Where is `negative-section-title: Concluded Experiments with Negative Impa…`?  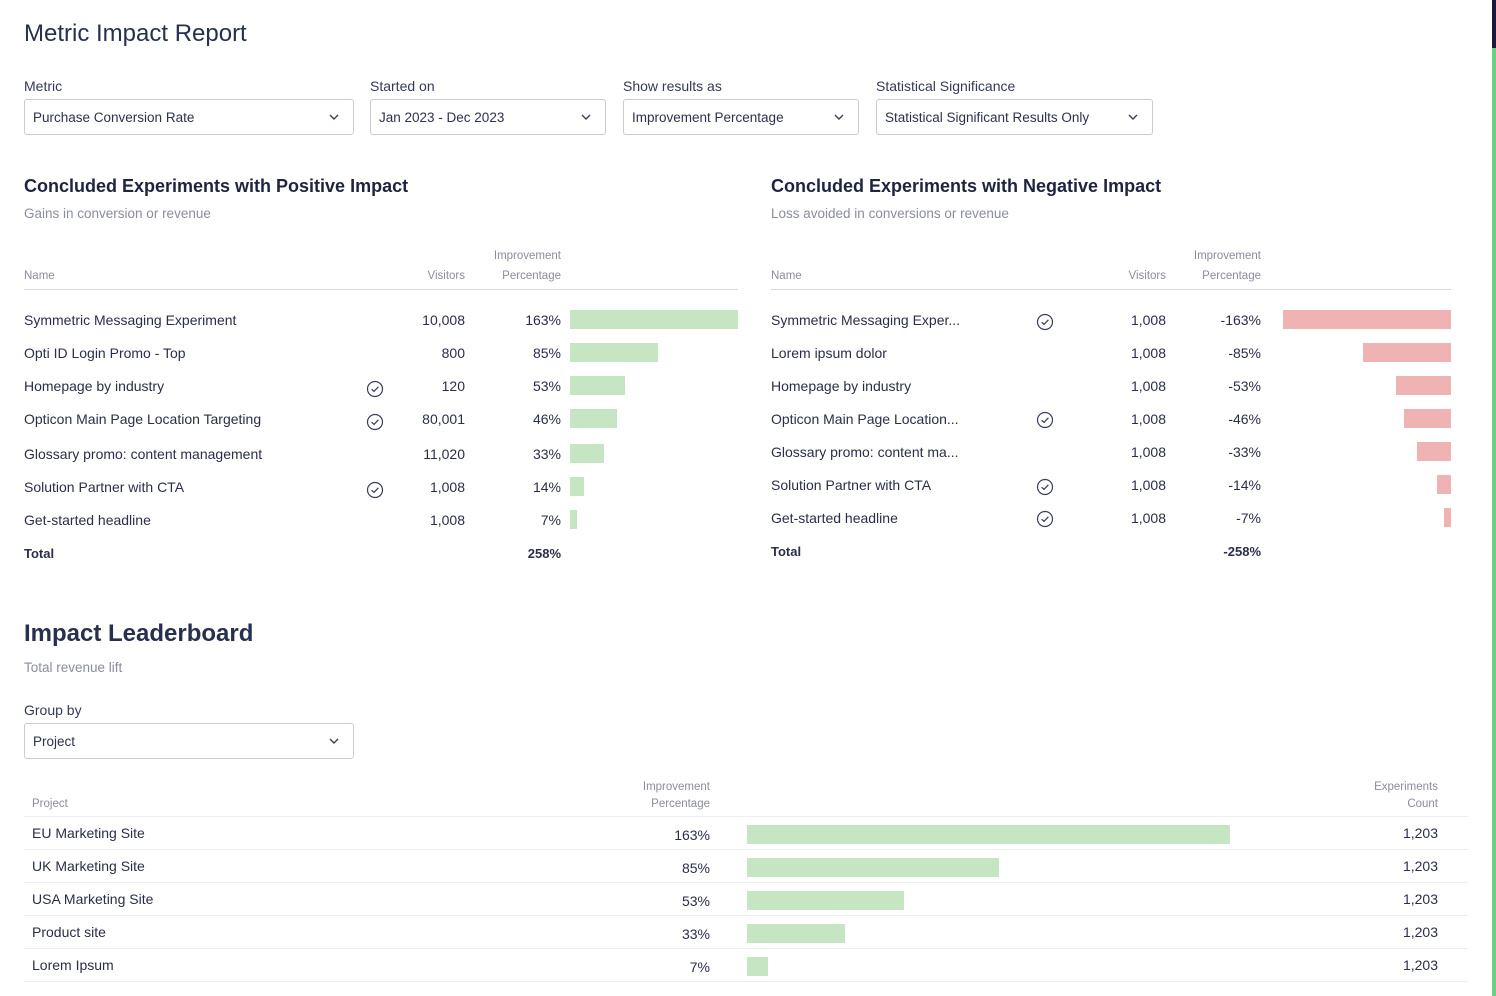
negative-section-title: Concluded Experiments with Negative Impa… is located at coordinates (966, 186).